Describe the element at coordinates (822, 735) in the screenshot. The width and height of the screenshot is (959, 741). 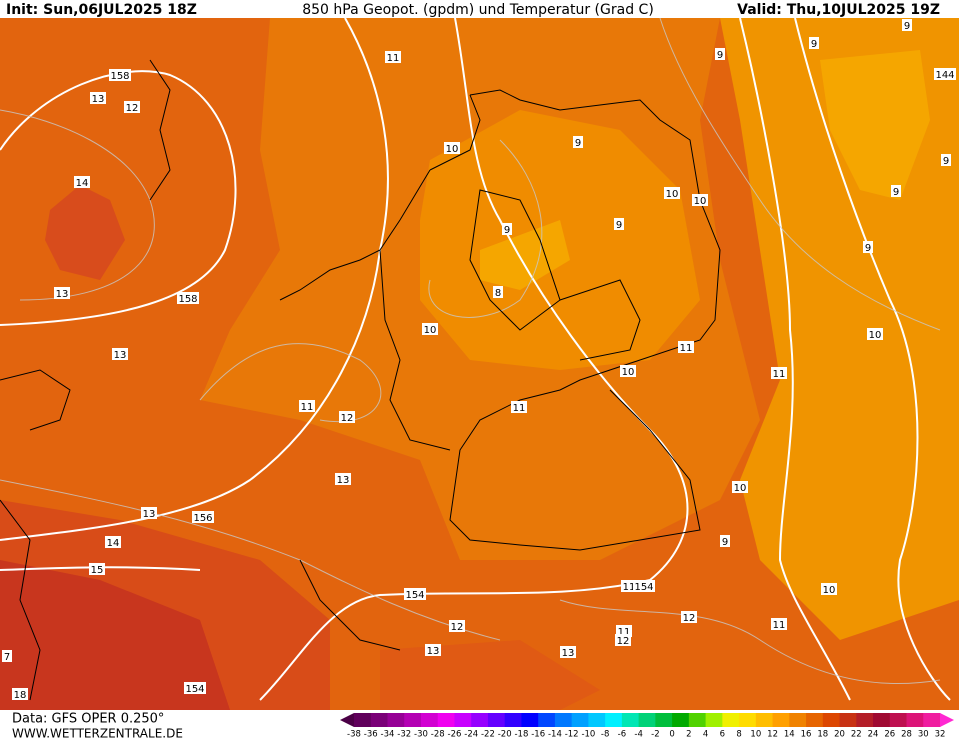
I see `colorbar-label: 18` at that location.